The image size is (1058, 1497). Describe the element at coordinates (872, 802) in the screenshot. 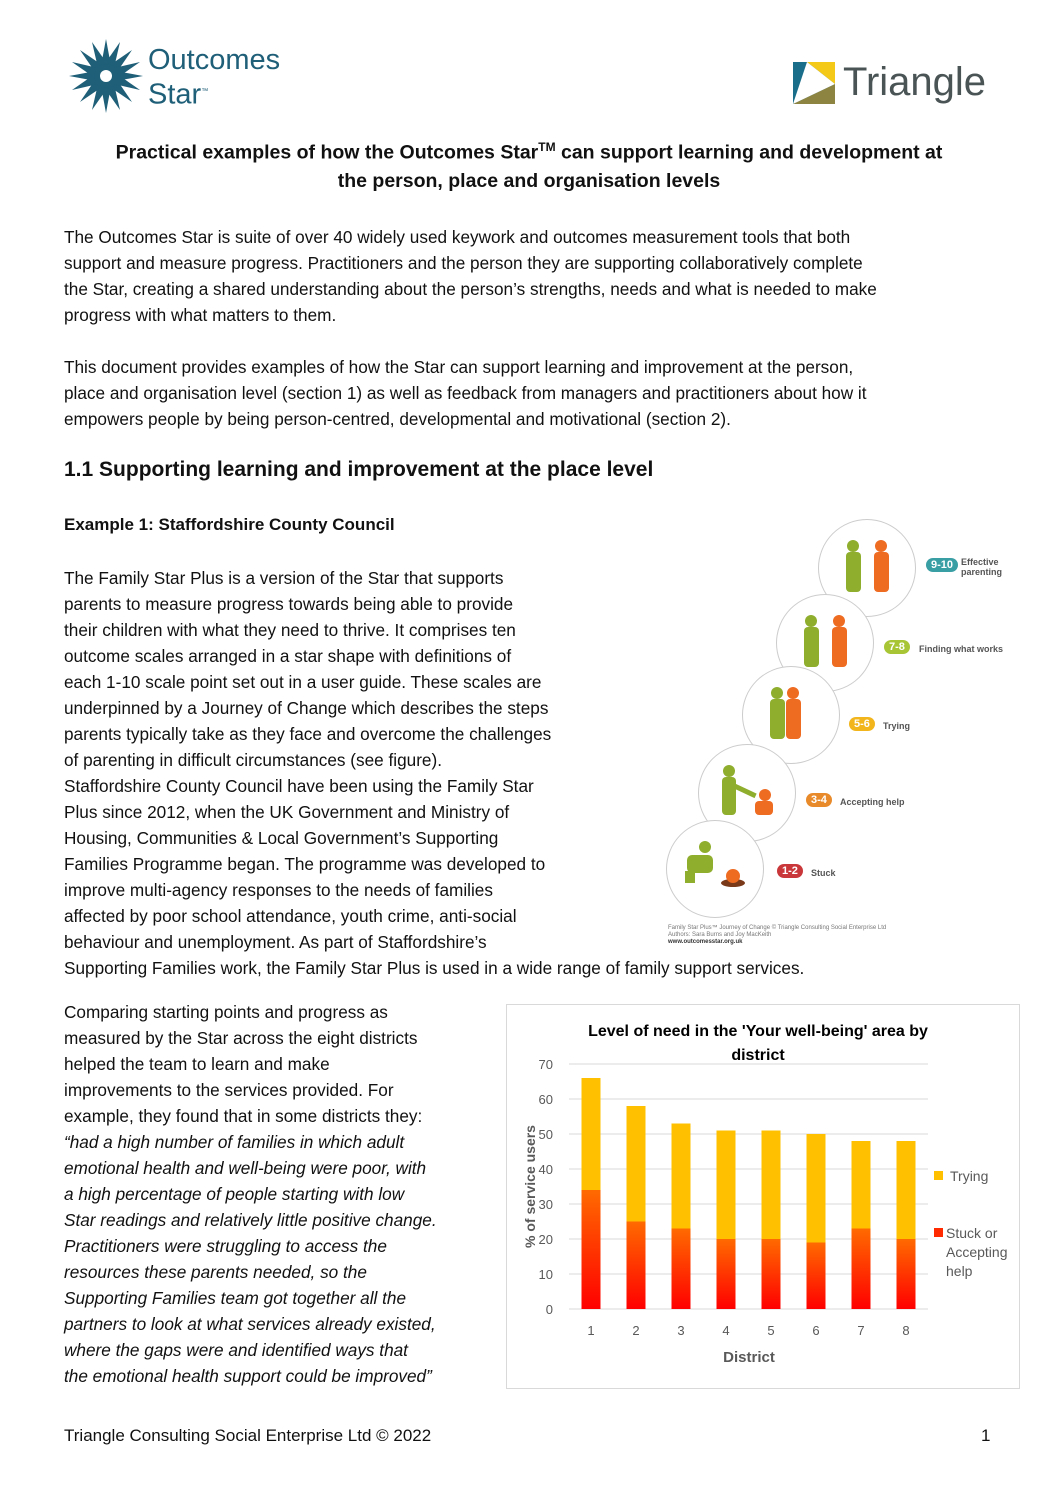

I see `stage-label: Accepting help` at that location.